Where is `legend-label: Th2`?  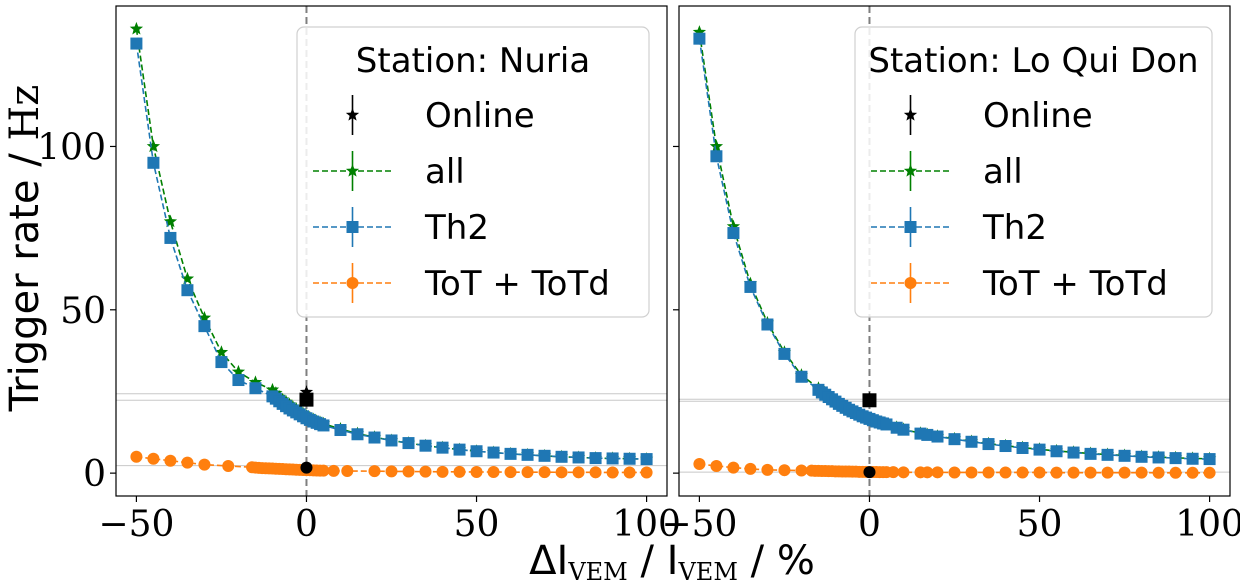
legend-label: Th2 is located at coordinates (1014, 228).